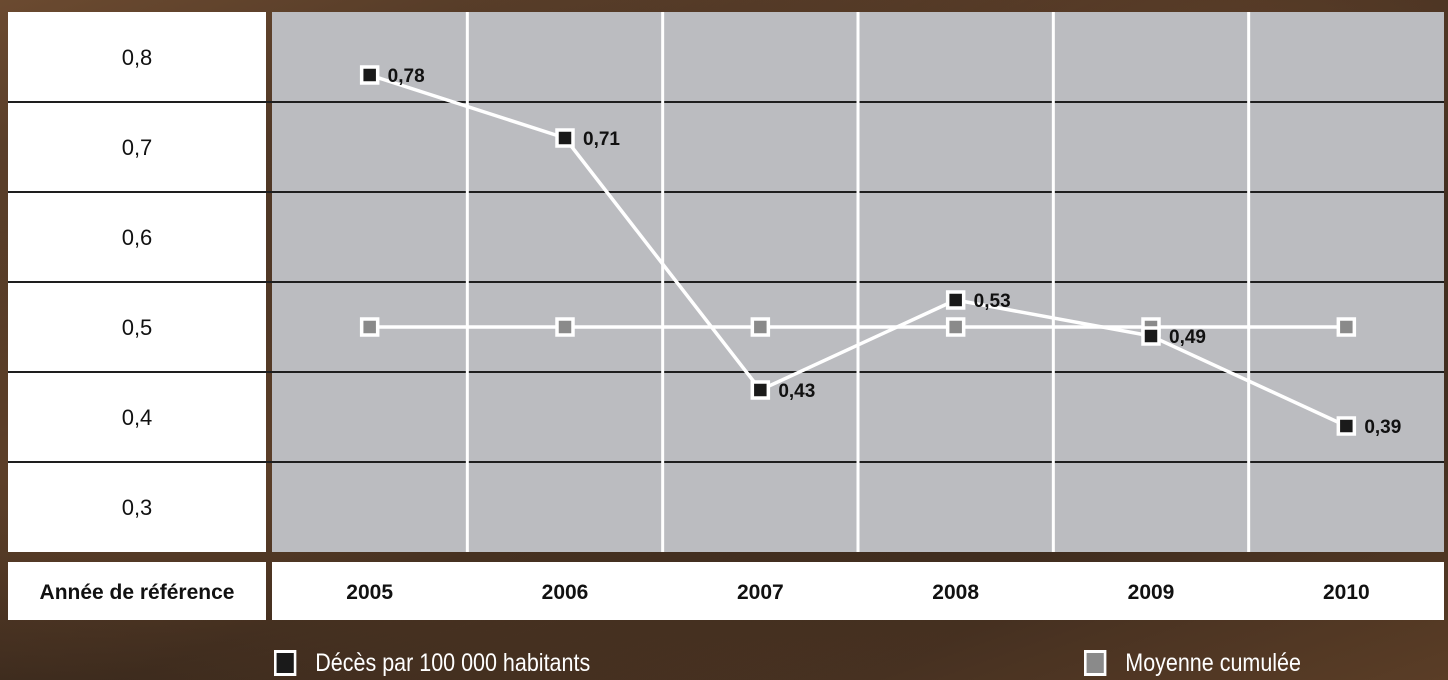 The width and height of the screenshot is (1448, 680). I want to click on x-tick-label: 2008, so click(955, 592).